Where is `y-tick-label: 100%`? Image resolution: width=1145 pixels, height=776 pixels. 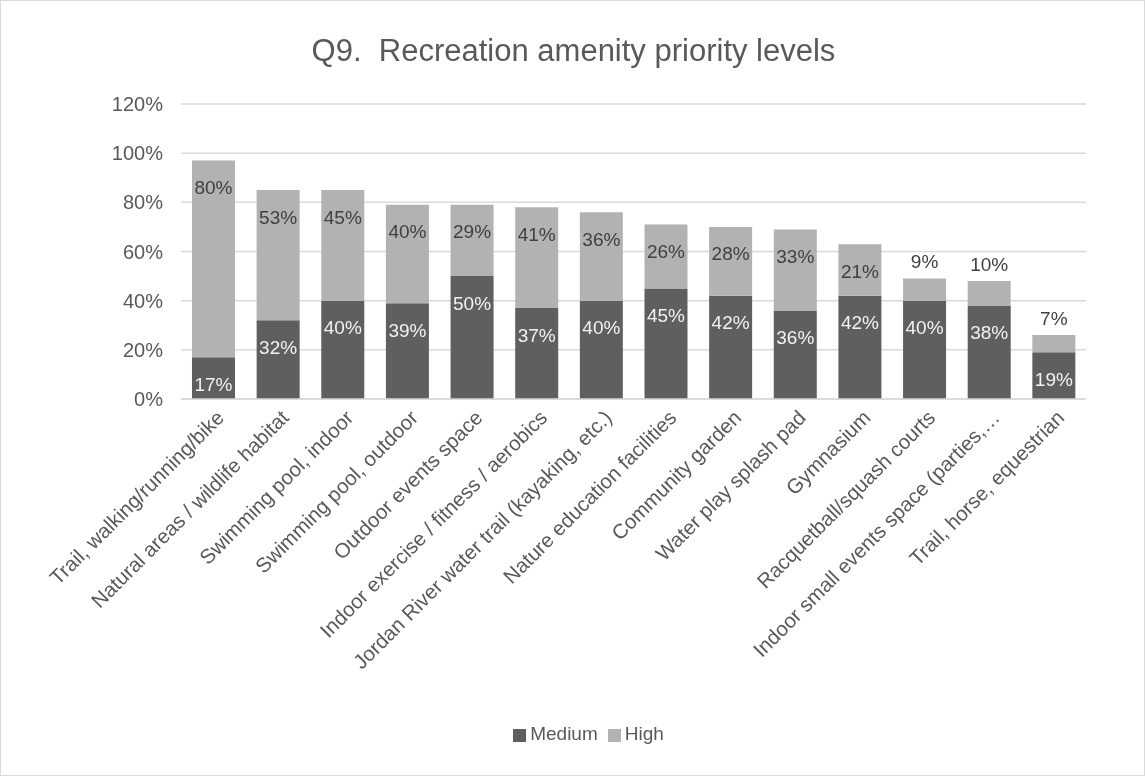
y-tick-label: 100% is located at coordinates (137, 153).